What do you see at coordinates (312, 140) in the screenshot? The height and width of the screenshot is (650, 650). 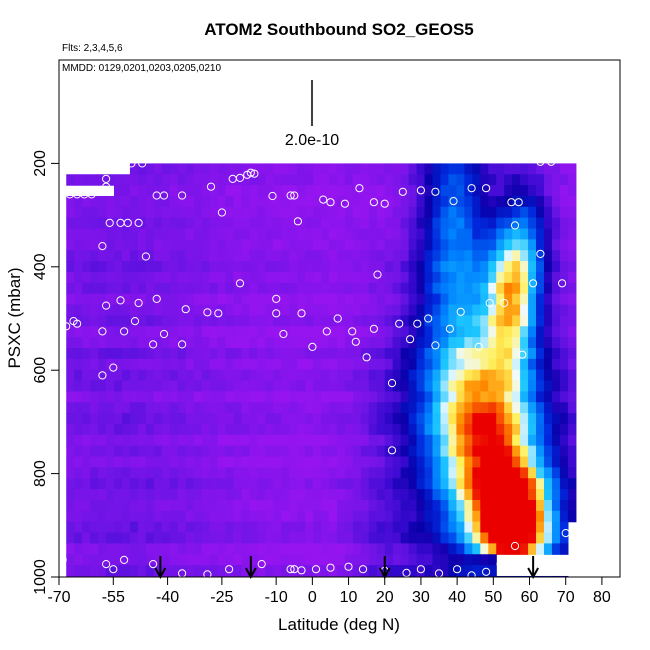 I see `scale-label: 2.0e-10` at bounding box center [312, 140].